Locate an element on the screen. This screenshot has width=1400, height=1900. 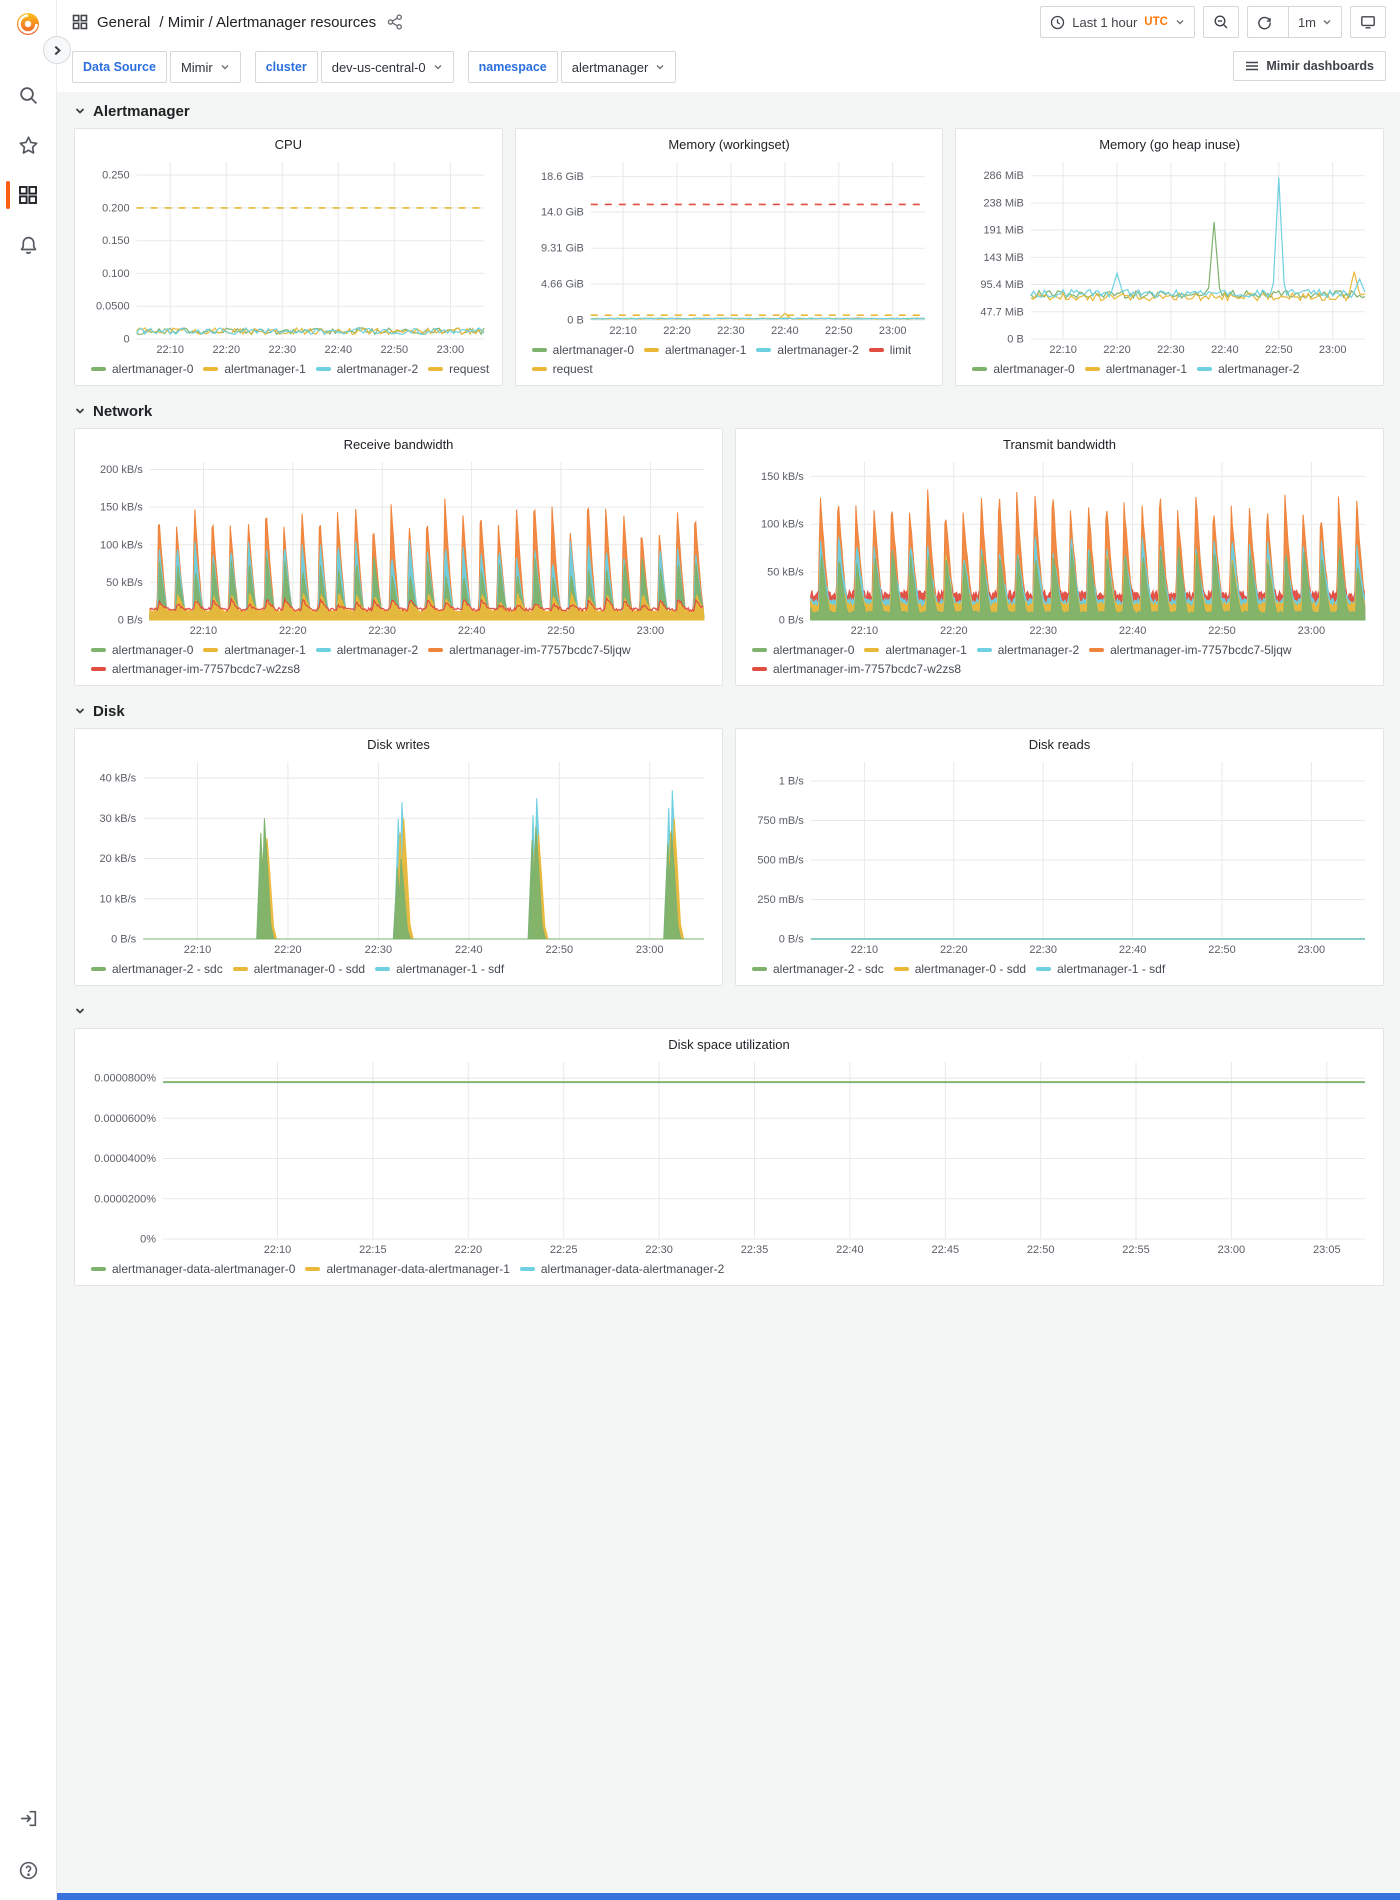
section-header-network: Network is located at coordinates (729, 411).